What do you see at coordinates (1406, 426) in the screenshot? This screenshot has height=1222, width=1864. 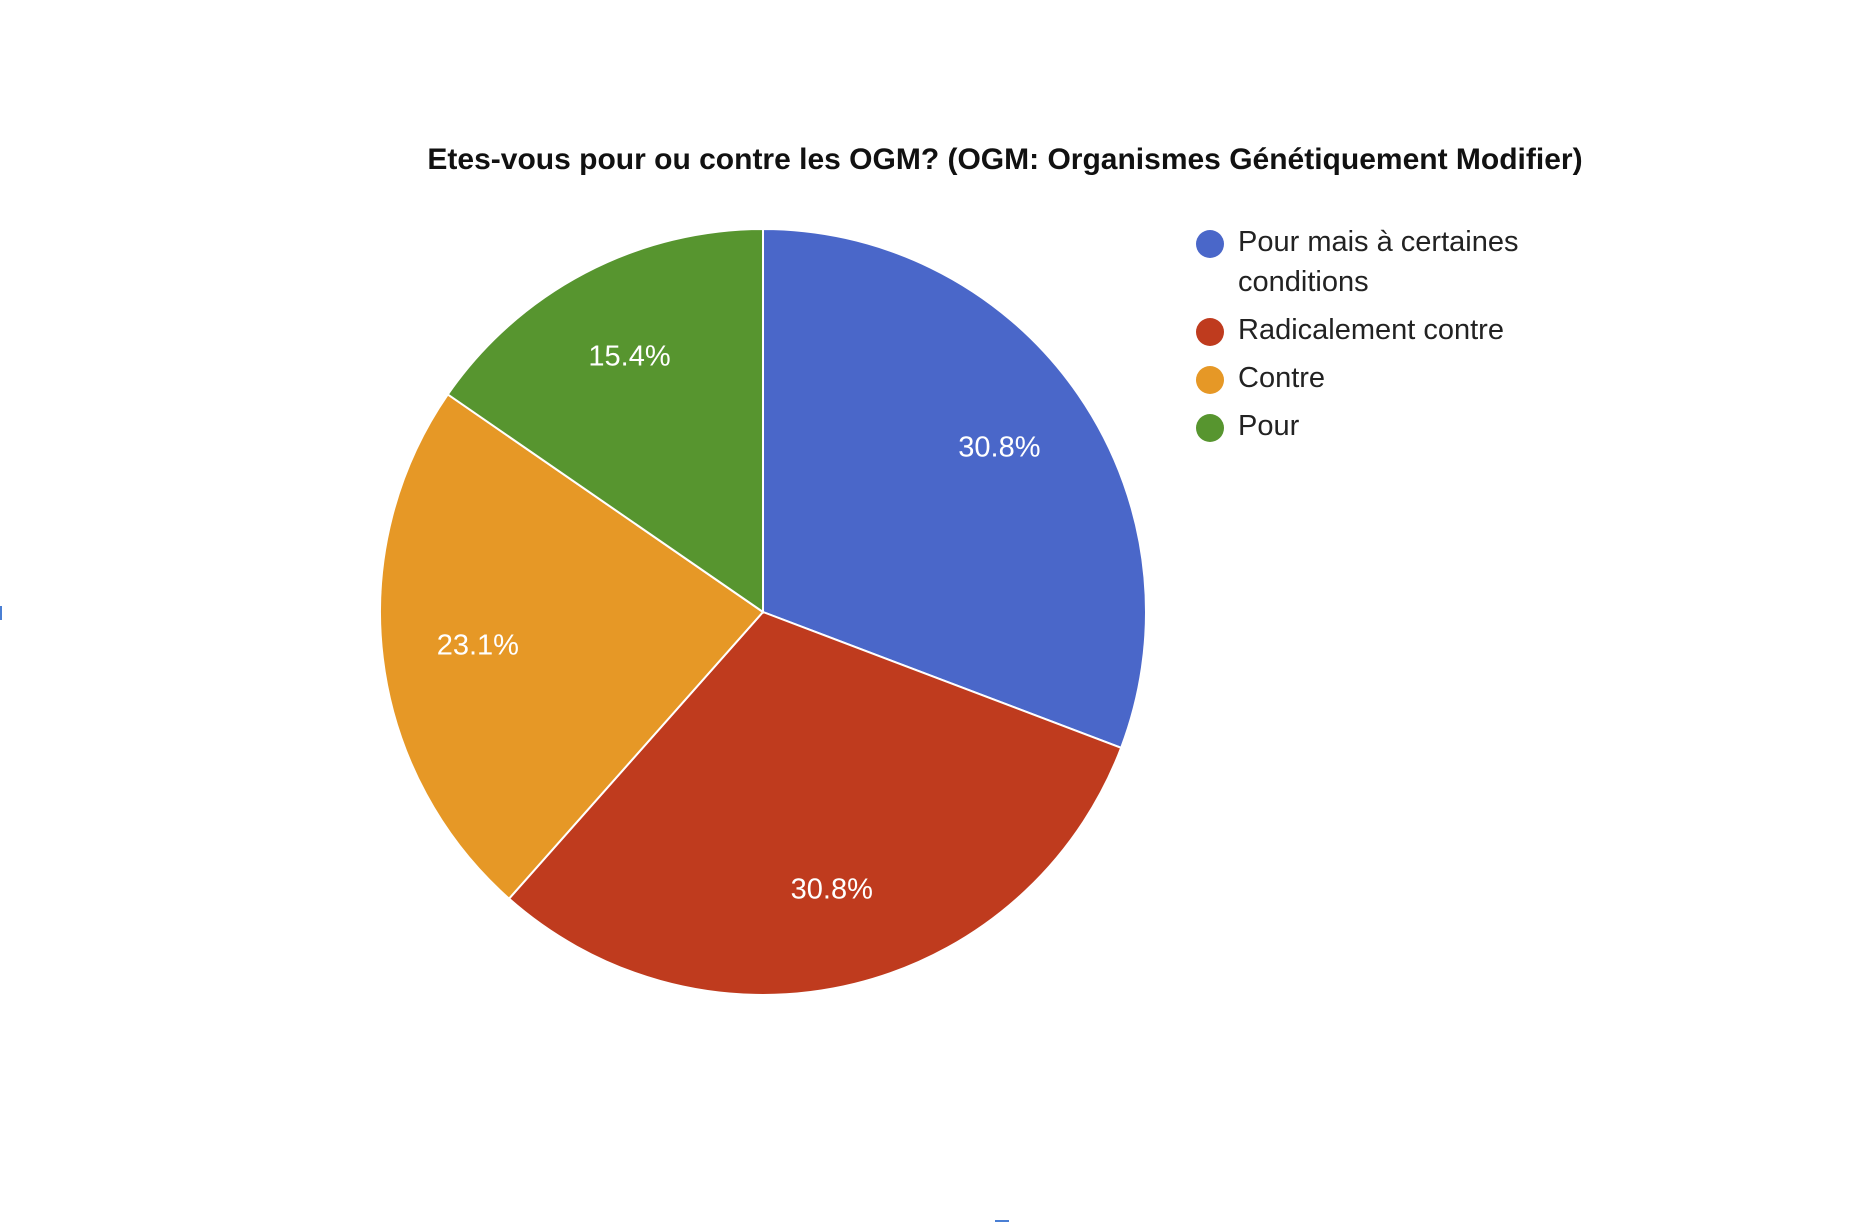 I see `legend-item-pour: Pour` at bounding box center [1406, 426].